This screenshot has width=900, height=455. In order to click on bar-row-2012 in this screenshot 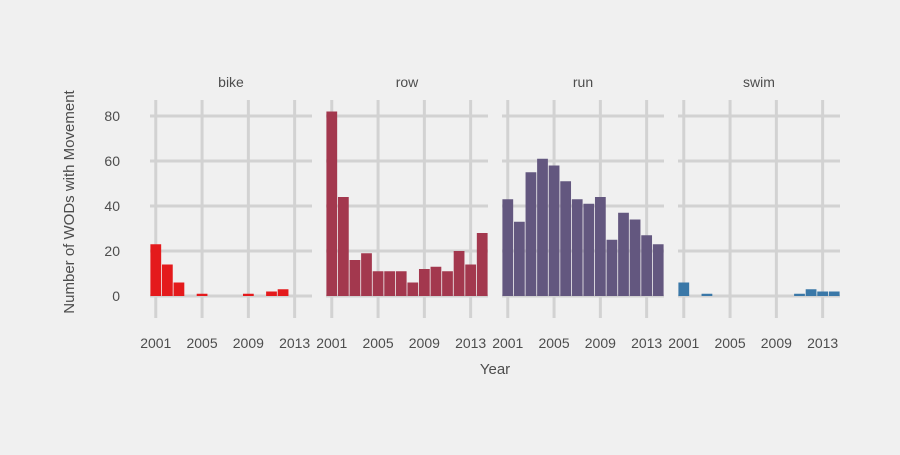, I will do `click(459, 273)`.